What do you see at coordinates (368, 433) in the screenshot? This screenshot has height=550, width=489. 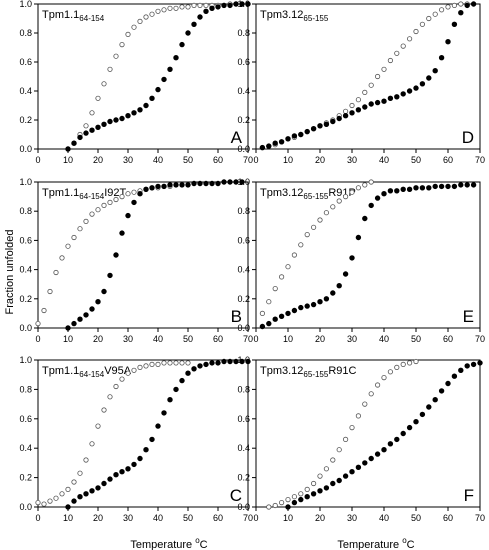 I see `panel-f-frame` at bounding box center [368, 433].